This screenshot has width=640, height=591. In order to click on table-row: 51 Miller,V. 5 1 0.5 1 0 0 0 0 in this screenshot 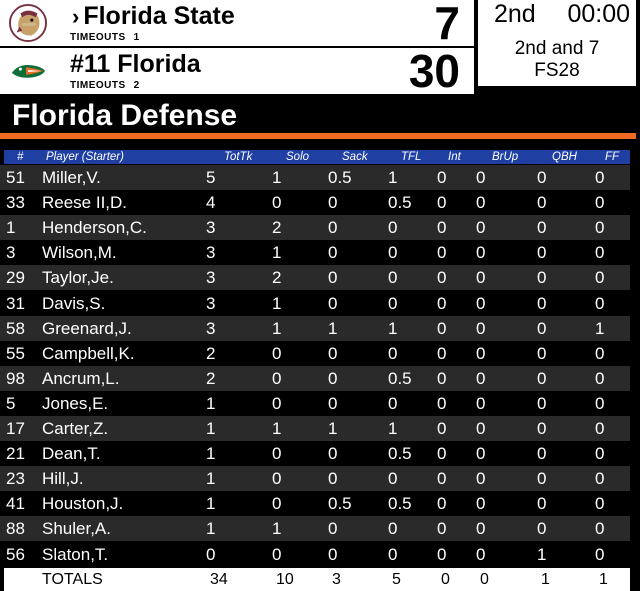, I will do `click(315, 177)`.